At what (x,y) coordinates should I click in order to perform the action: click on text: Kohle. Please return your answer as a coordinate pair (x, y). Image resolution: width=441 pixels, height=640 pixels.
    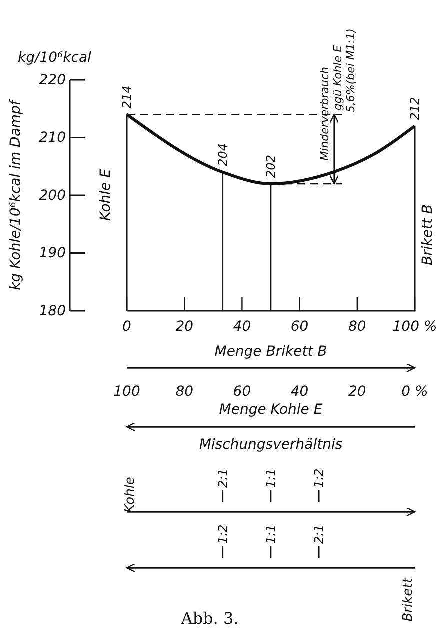
    Looking at the image, I should click on (130, 495).